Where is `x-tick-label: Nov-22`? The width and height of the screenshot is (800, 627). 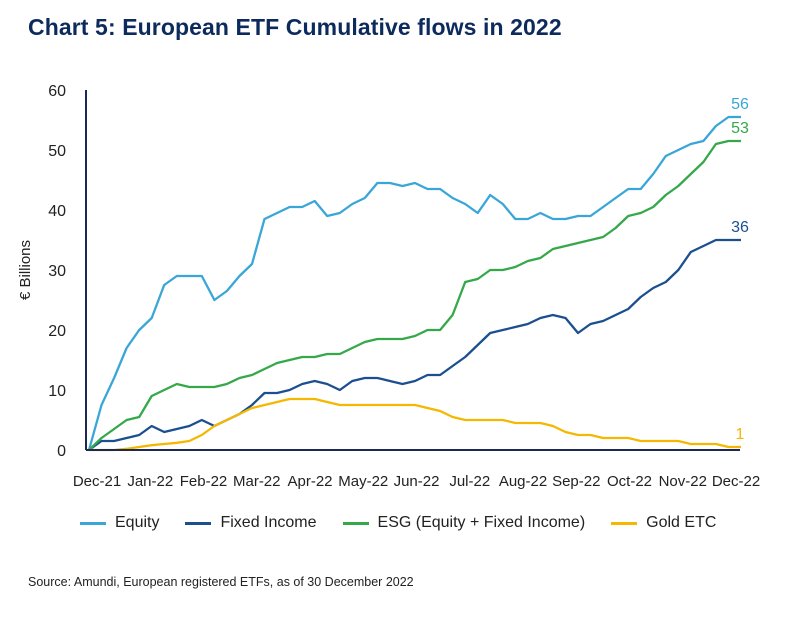
x-tick-label: Nov-22 is located at coordinates (683, 481).